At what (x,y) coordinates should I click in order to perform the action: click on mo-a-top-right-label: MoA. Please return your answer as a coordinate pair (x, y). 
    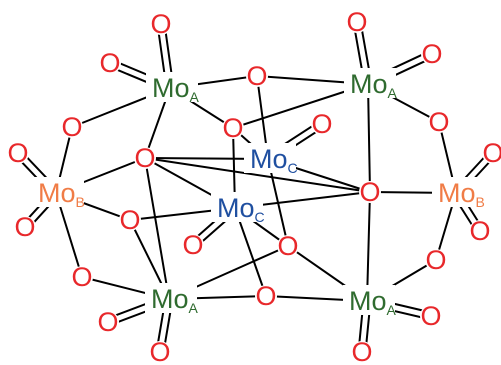
    Looking at the image, I should click on (374, 85).